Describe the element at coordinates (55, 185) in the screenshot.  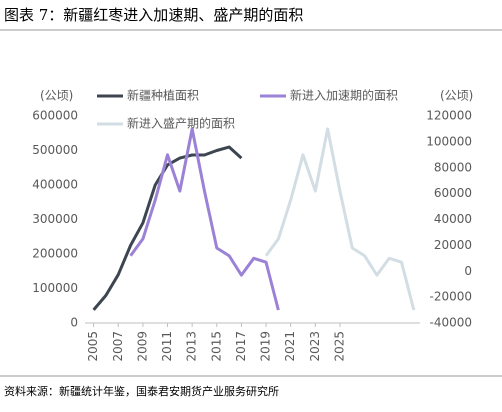
I see `y-tick-label: 400000` at that location.